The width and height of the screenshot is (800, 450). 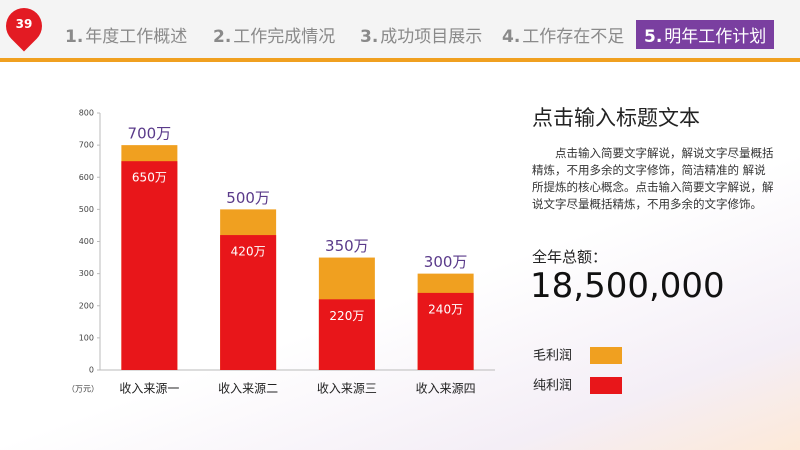 I want to click on y-tick-label: 700, so click(x=86, y=145).